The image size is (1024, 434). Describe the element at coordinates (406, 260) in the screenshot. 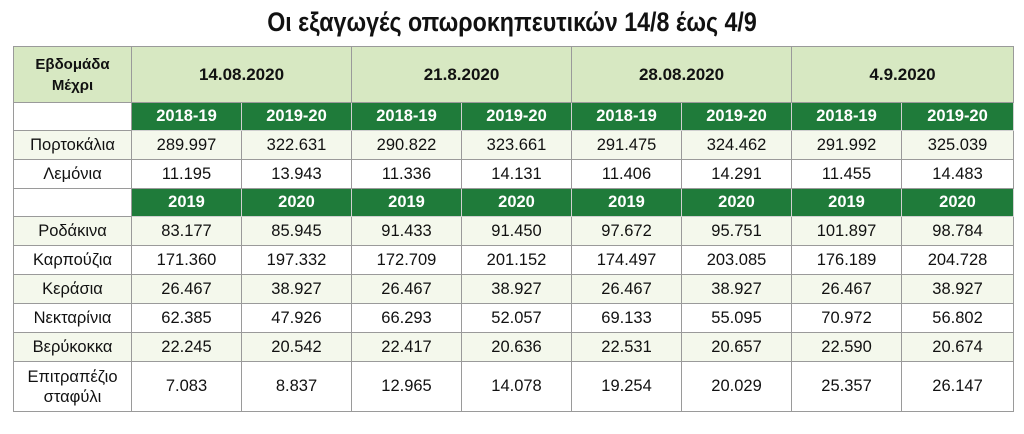

I see `table-cell: 172.709` at that location.